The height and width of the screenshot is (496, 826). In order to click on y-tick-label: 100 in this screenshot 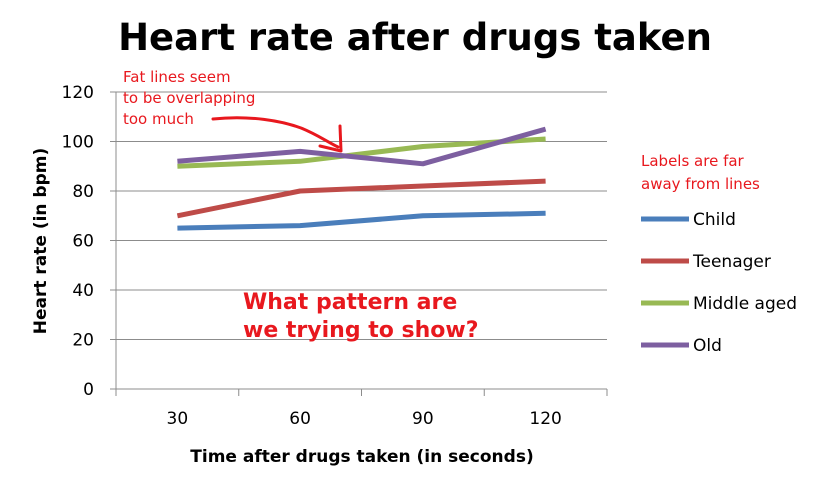, I will do `click(78, 143)`.